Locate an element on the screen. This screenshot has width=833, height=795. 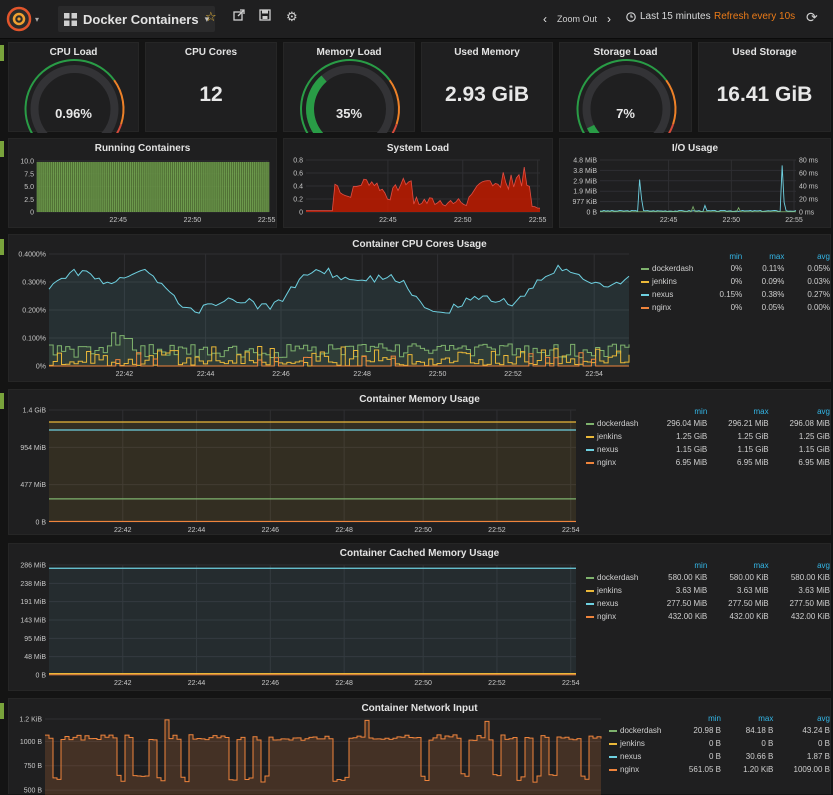
dashboard-picker: Docker Containers ▾ is located at coordinates (137, 19).